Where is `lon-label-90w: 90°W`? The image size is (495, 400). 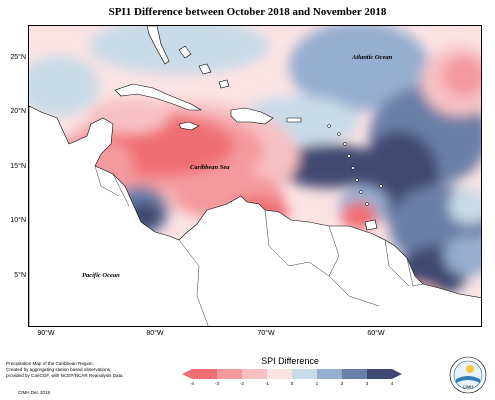 lon-label-90w: 90°W is located at coordinates (46, 333).